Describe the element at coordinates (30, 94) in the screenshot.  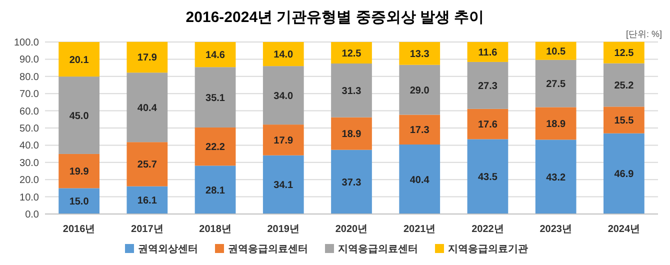
I see `y-tick-label: 70.0` at that location.